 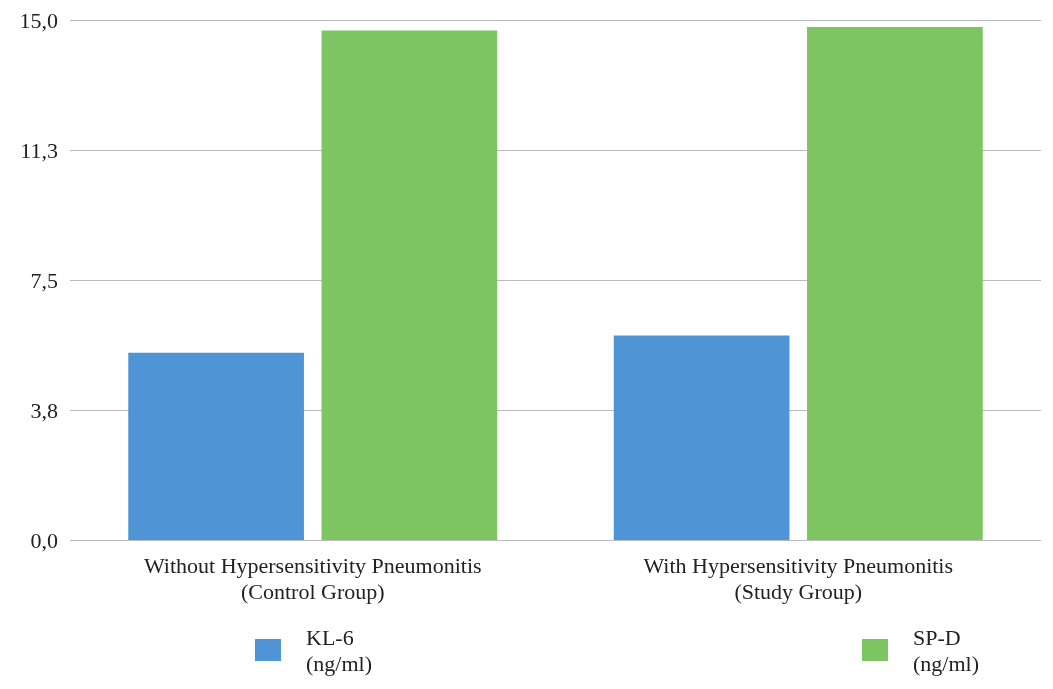 What do you see at coordinates (339, 650) in the screenshot?
I see `legend-label: KL-6 (ng/ml)` at bounding box center [339, 650].